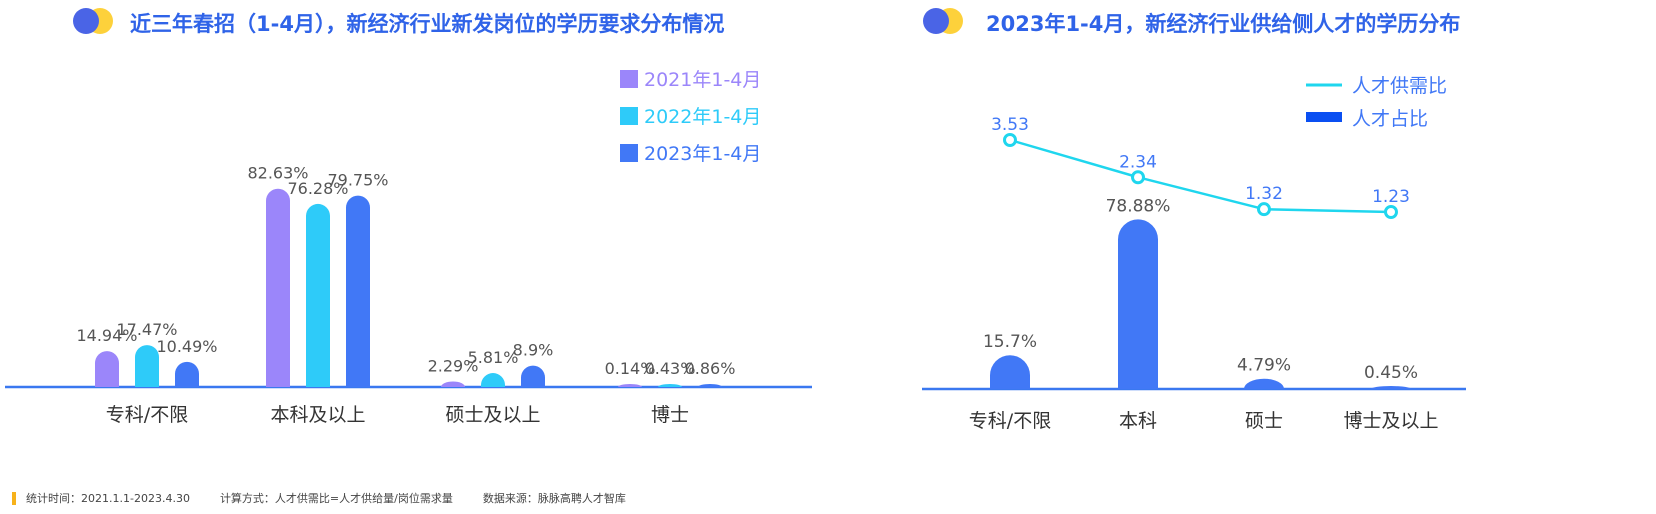 The image size is (1656, 514). What do you see at coordinates (1390, 421) in the screenshot?
I see `x-tick-label: 博士及以上` at bounding box center [1390, 421].